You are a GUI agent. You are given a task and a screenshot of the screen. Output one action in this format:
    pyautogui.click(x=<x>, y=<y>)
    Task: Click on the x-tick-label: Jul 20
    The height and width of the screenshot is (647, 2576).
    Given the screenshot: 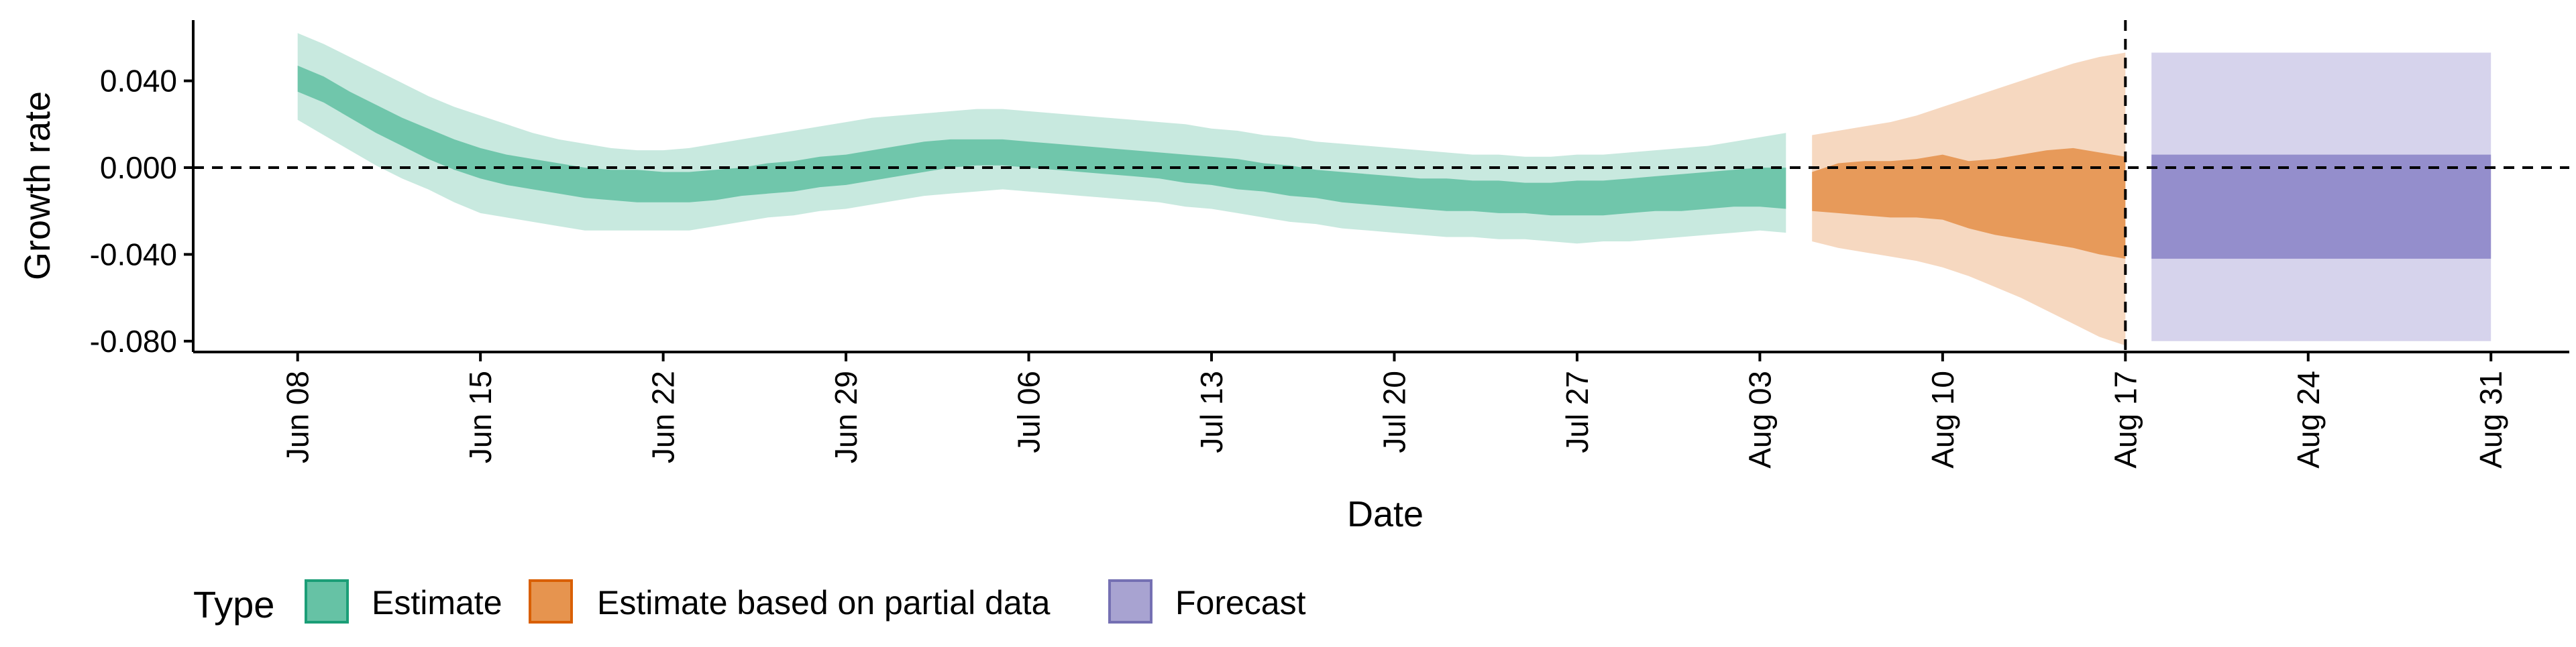 What is the action you would take?
    pyautogui.click(x=1394, y=412)
    